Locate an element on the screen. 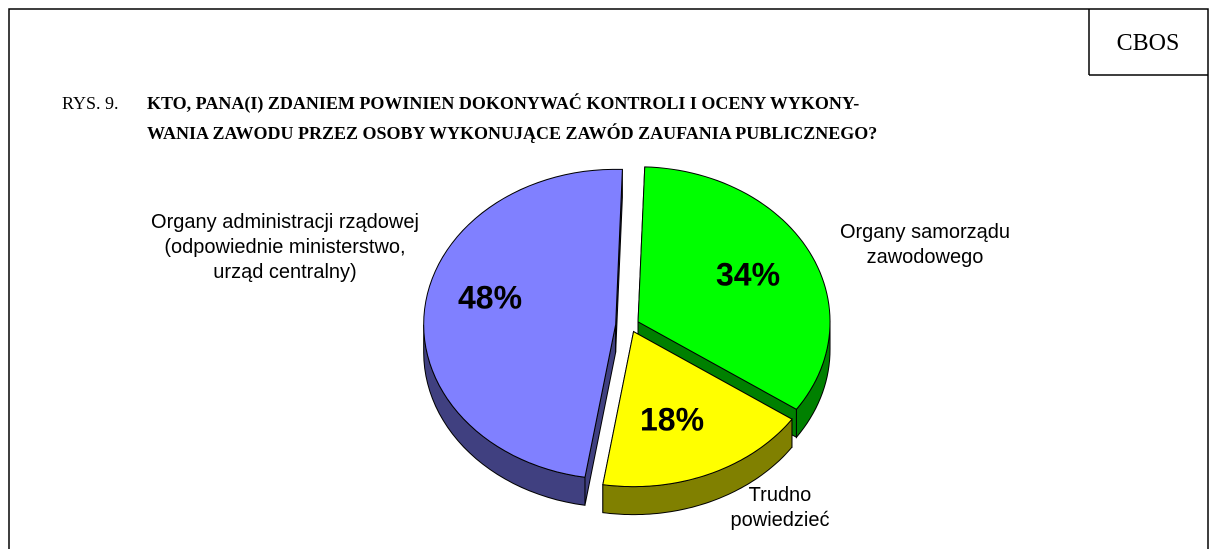 This screenshot has height=549, width=1210. figure-number: RYS. 9. is located at coordinates (90, 103).